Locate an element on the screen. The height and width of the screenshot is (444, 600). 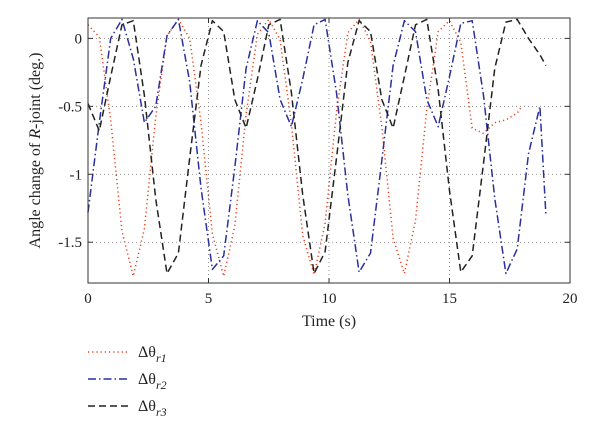
y-axis-label-before: Angle change of is located at coordinates (35, 194).